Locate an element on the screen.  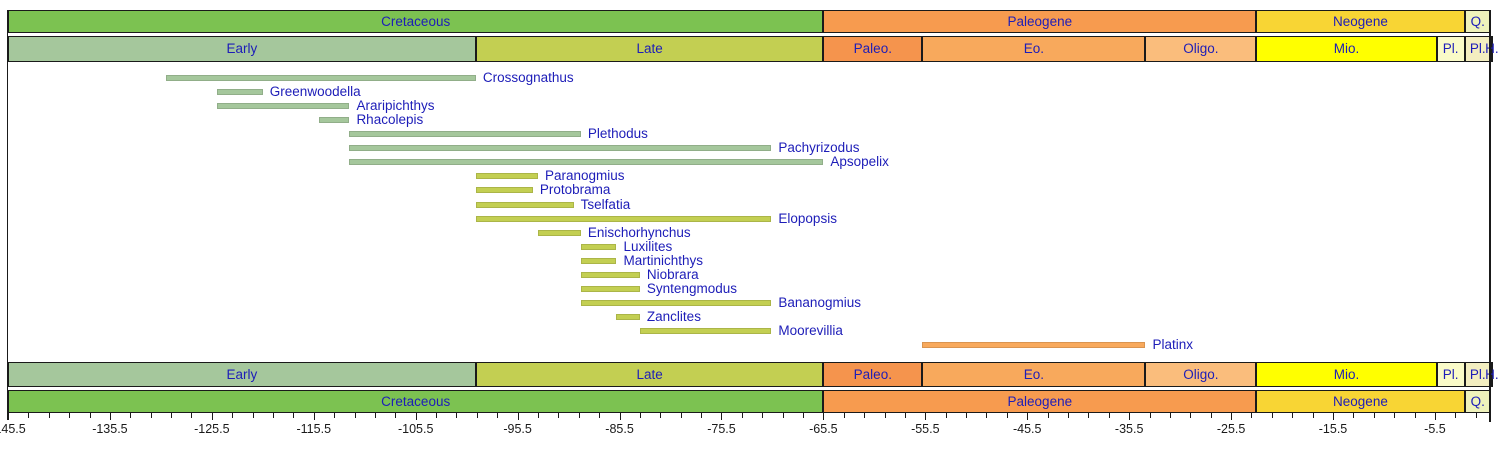
top-period-row: Cretaceous Paleogene Neogene Q. is located at coordinates (750, 21).